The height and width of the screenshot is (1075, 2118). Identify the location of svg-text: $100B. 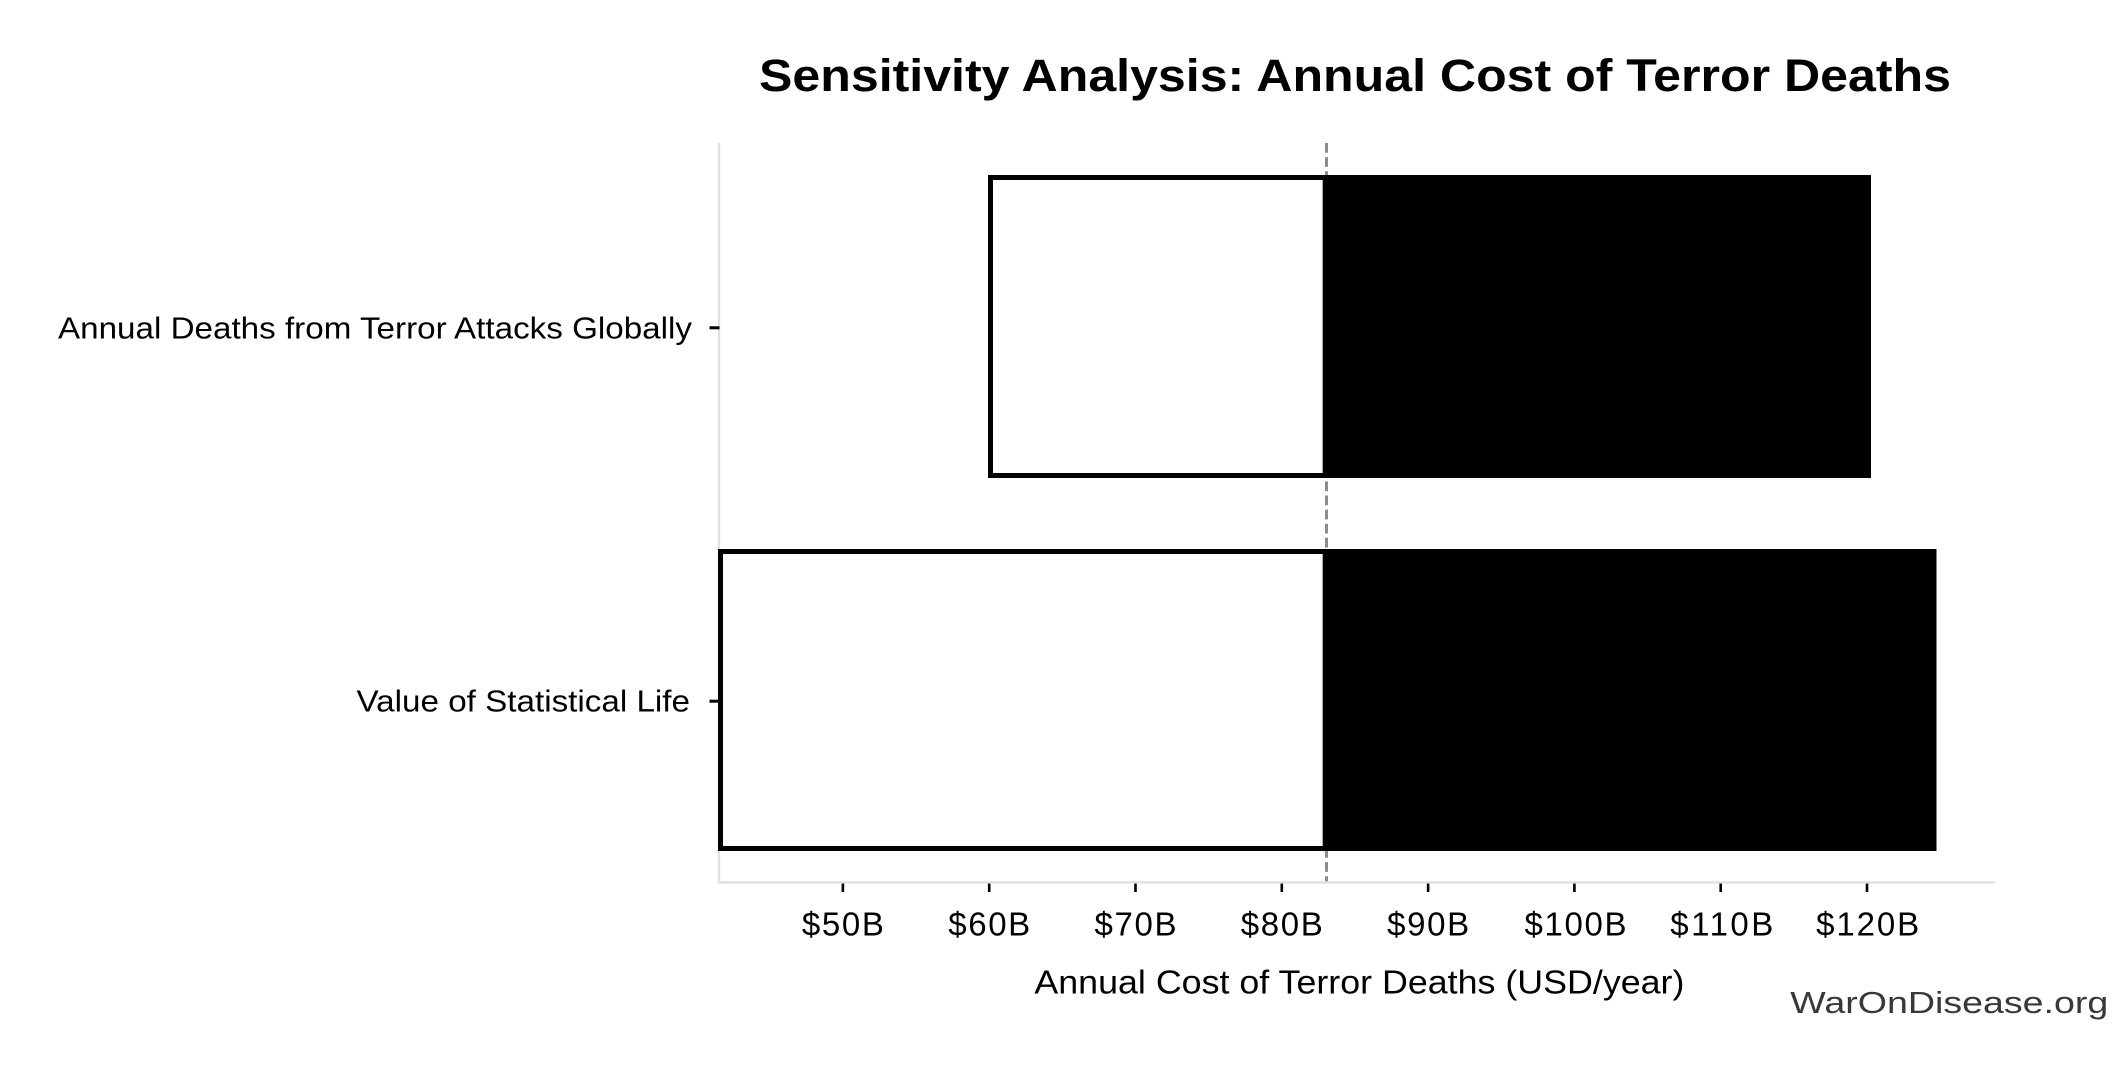
(1576, 924).